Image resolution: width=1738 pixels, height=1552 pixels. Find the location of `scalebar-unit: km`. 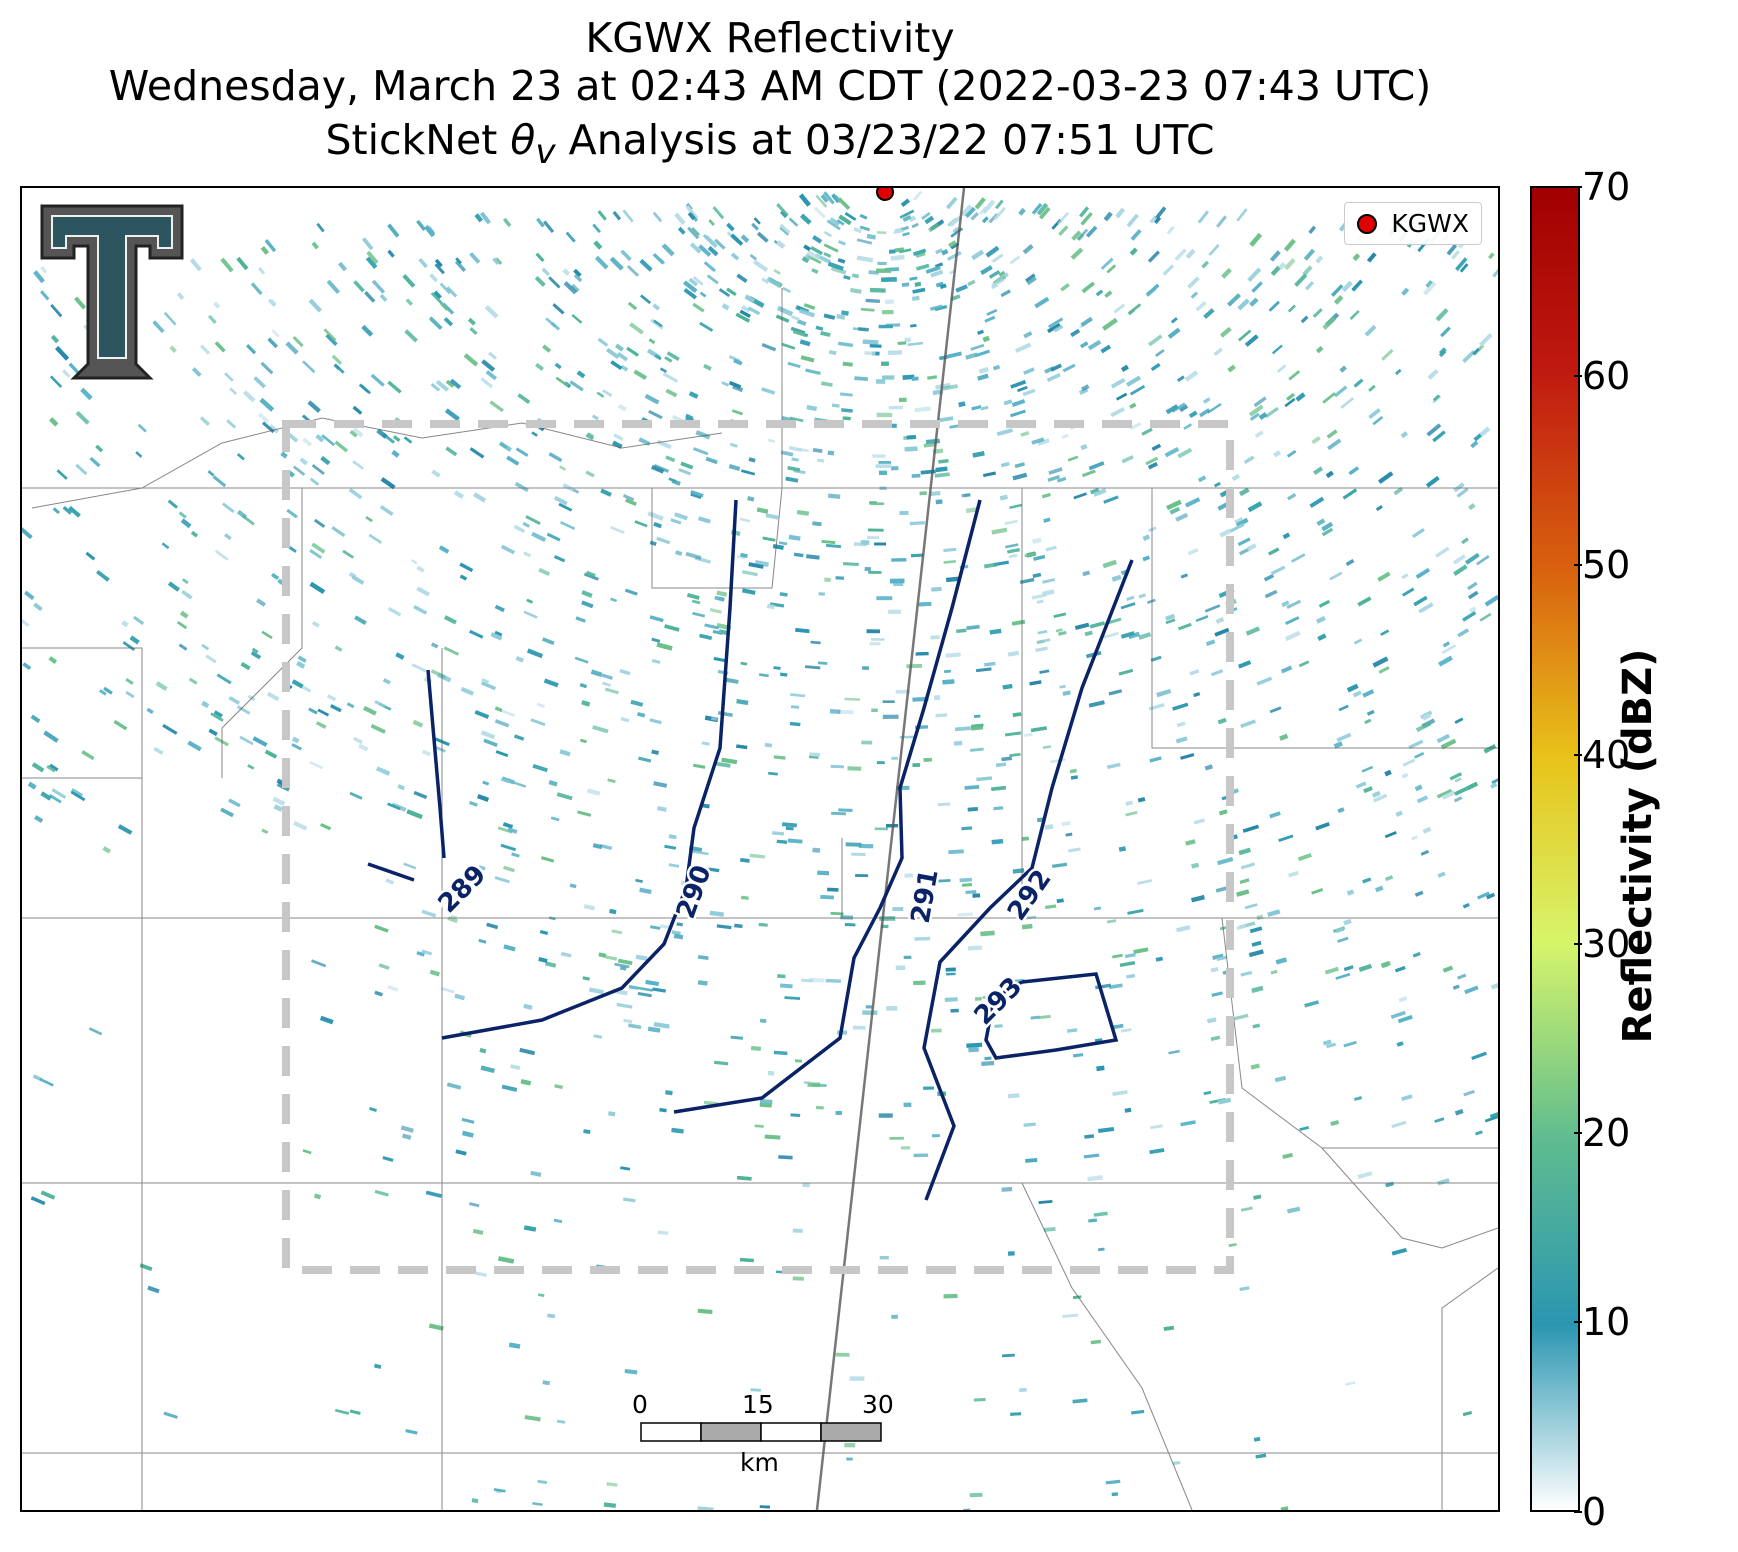

scalebar-unit: km is located at coordinates (759, 1462).